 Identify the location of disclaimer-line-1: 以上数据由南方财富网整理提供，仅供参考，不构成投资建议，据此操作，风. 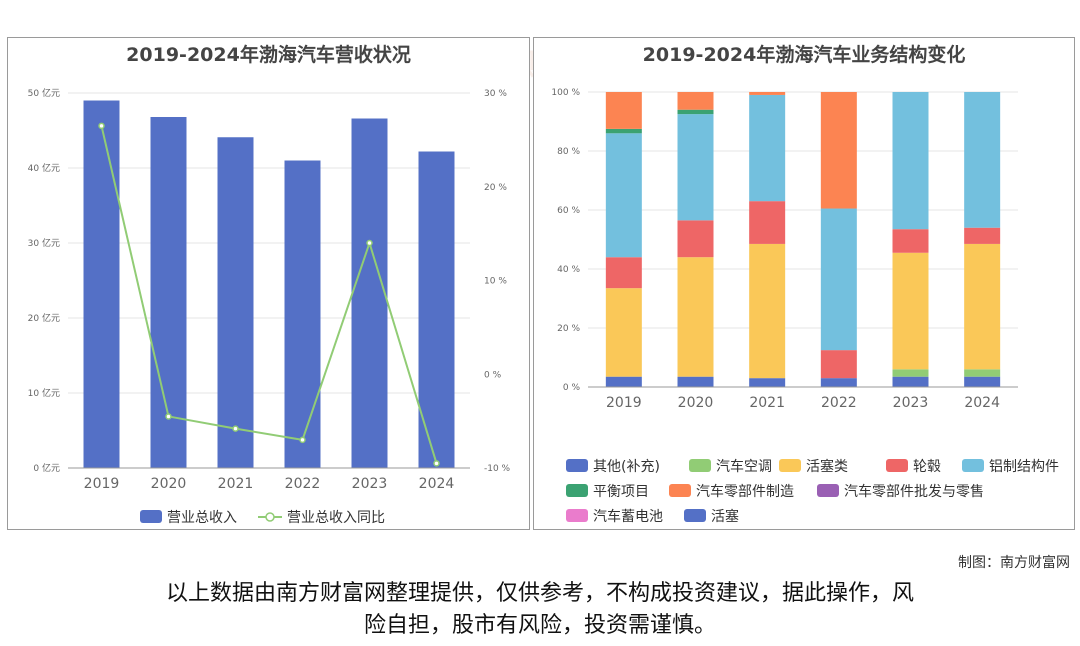
(539, 593).